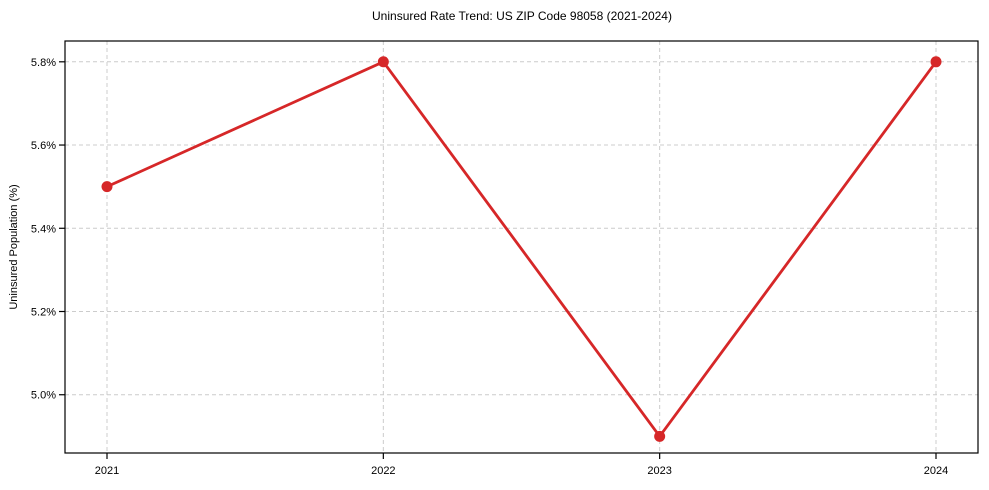 The image size is (989, 490). I want to click on y-axis-label: Uninsured Population (%), so click(14, 246).